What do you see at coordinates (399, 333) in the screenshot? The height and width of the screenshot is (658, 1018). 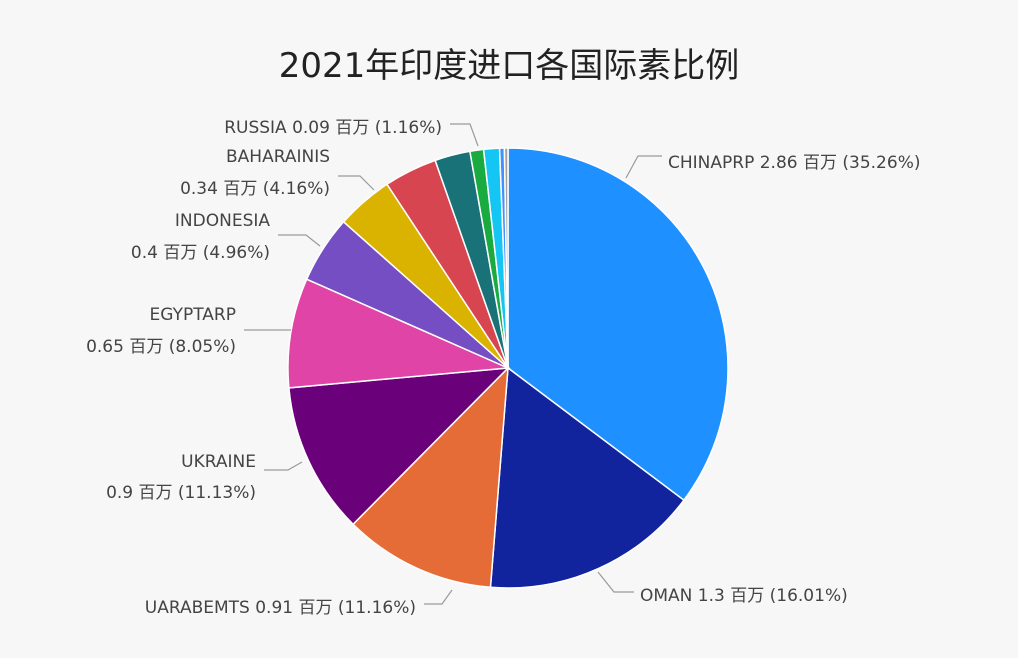 I see `pie-slice-egyptarp` at bounding box center [399, 333].